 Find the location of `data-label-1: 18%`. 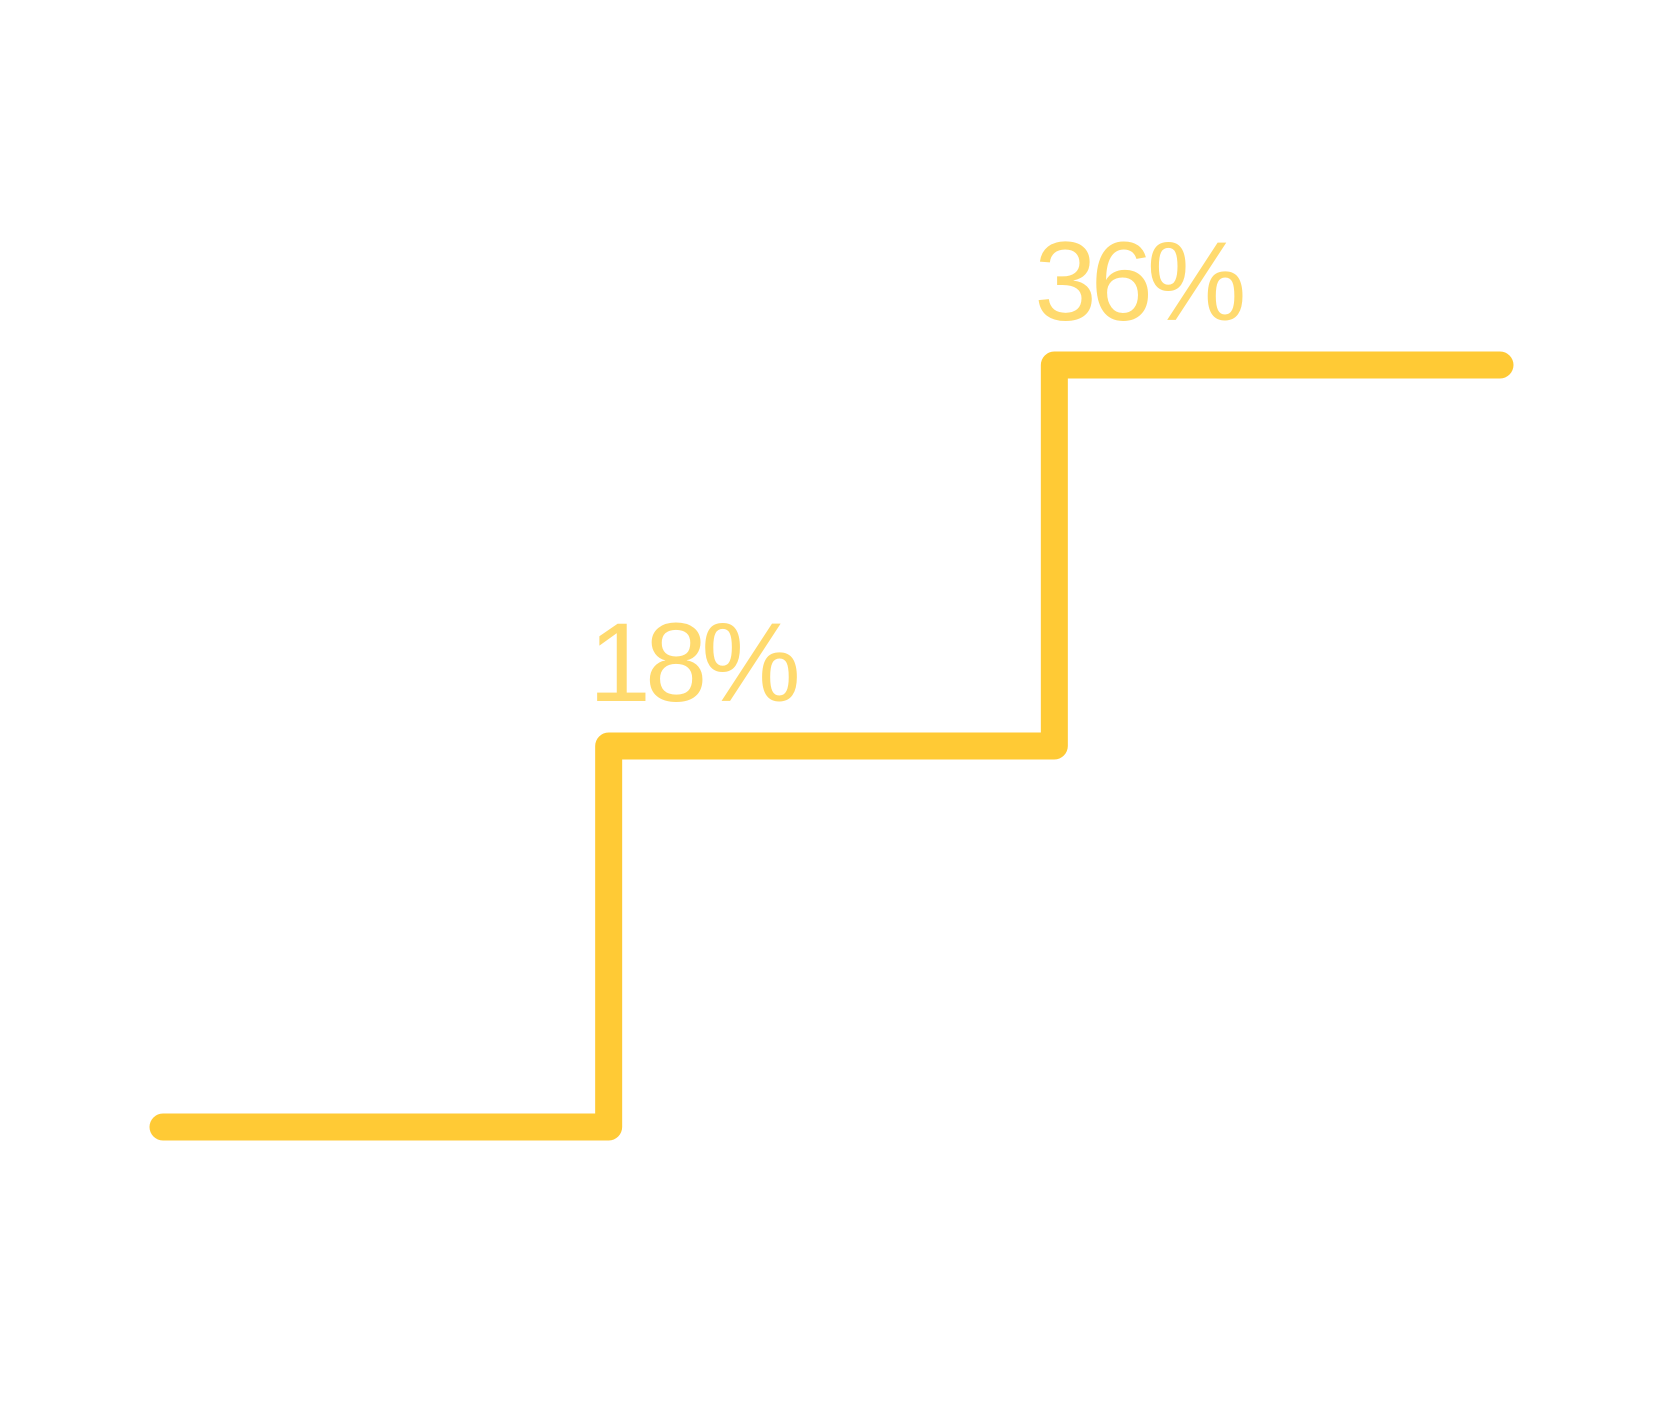

data-label-1: 18% is located at coordinates (693, 662).